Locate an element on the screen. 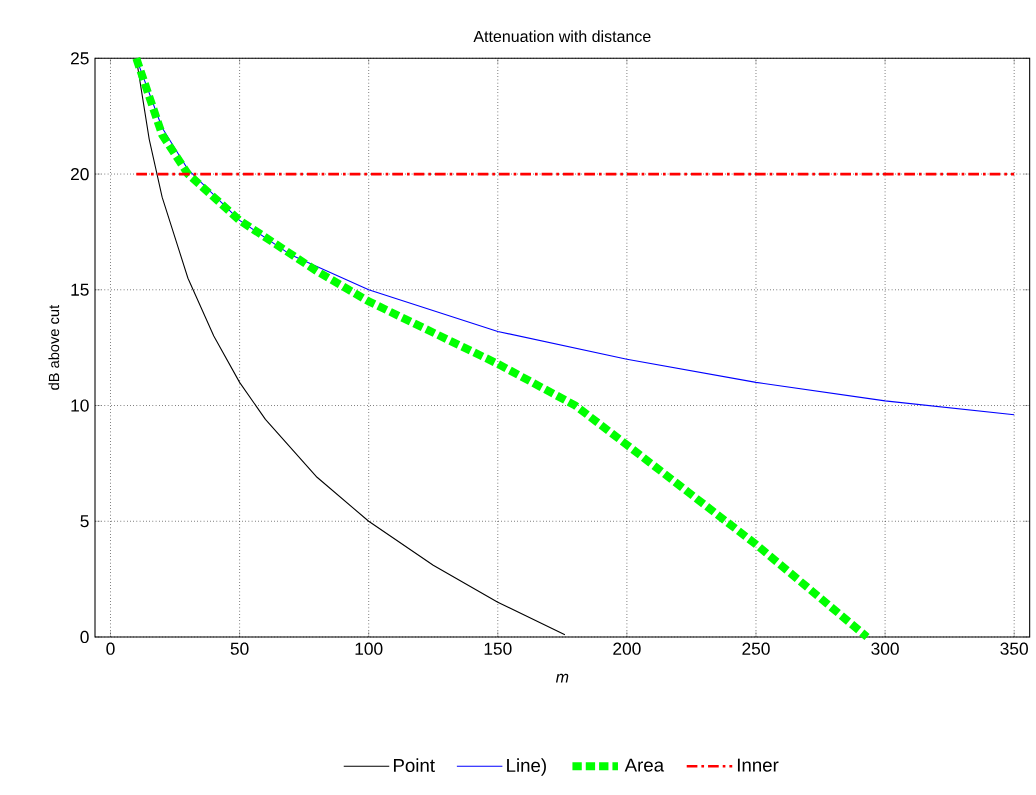  x-tick-label: 50 is located at coordinates (239, 648).